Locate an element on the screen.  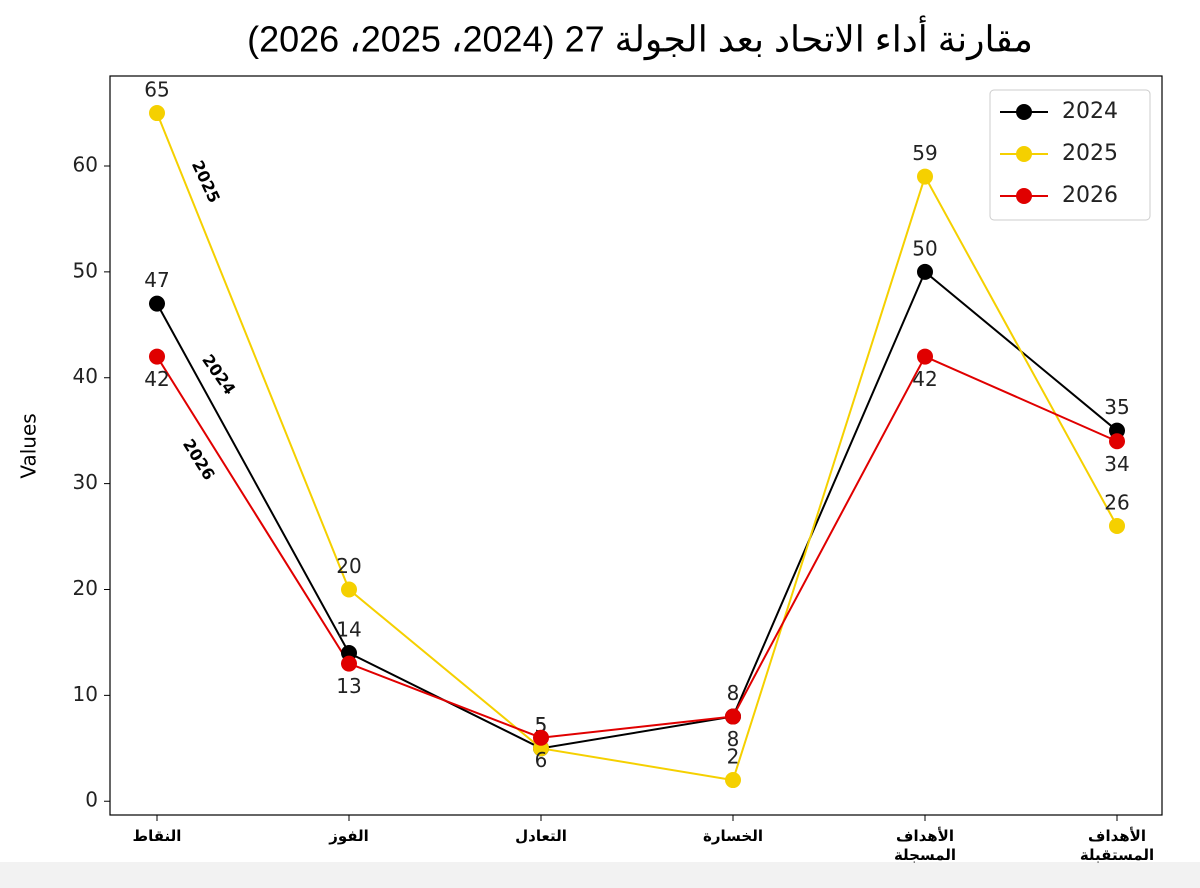
y-axis-label: Values is located at coordinates (29, 445).